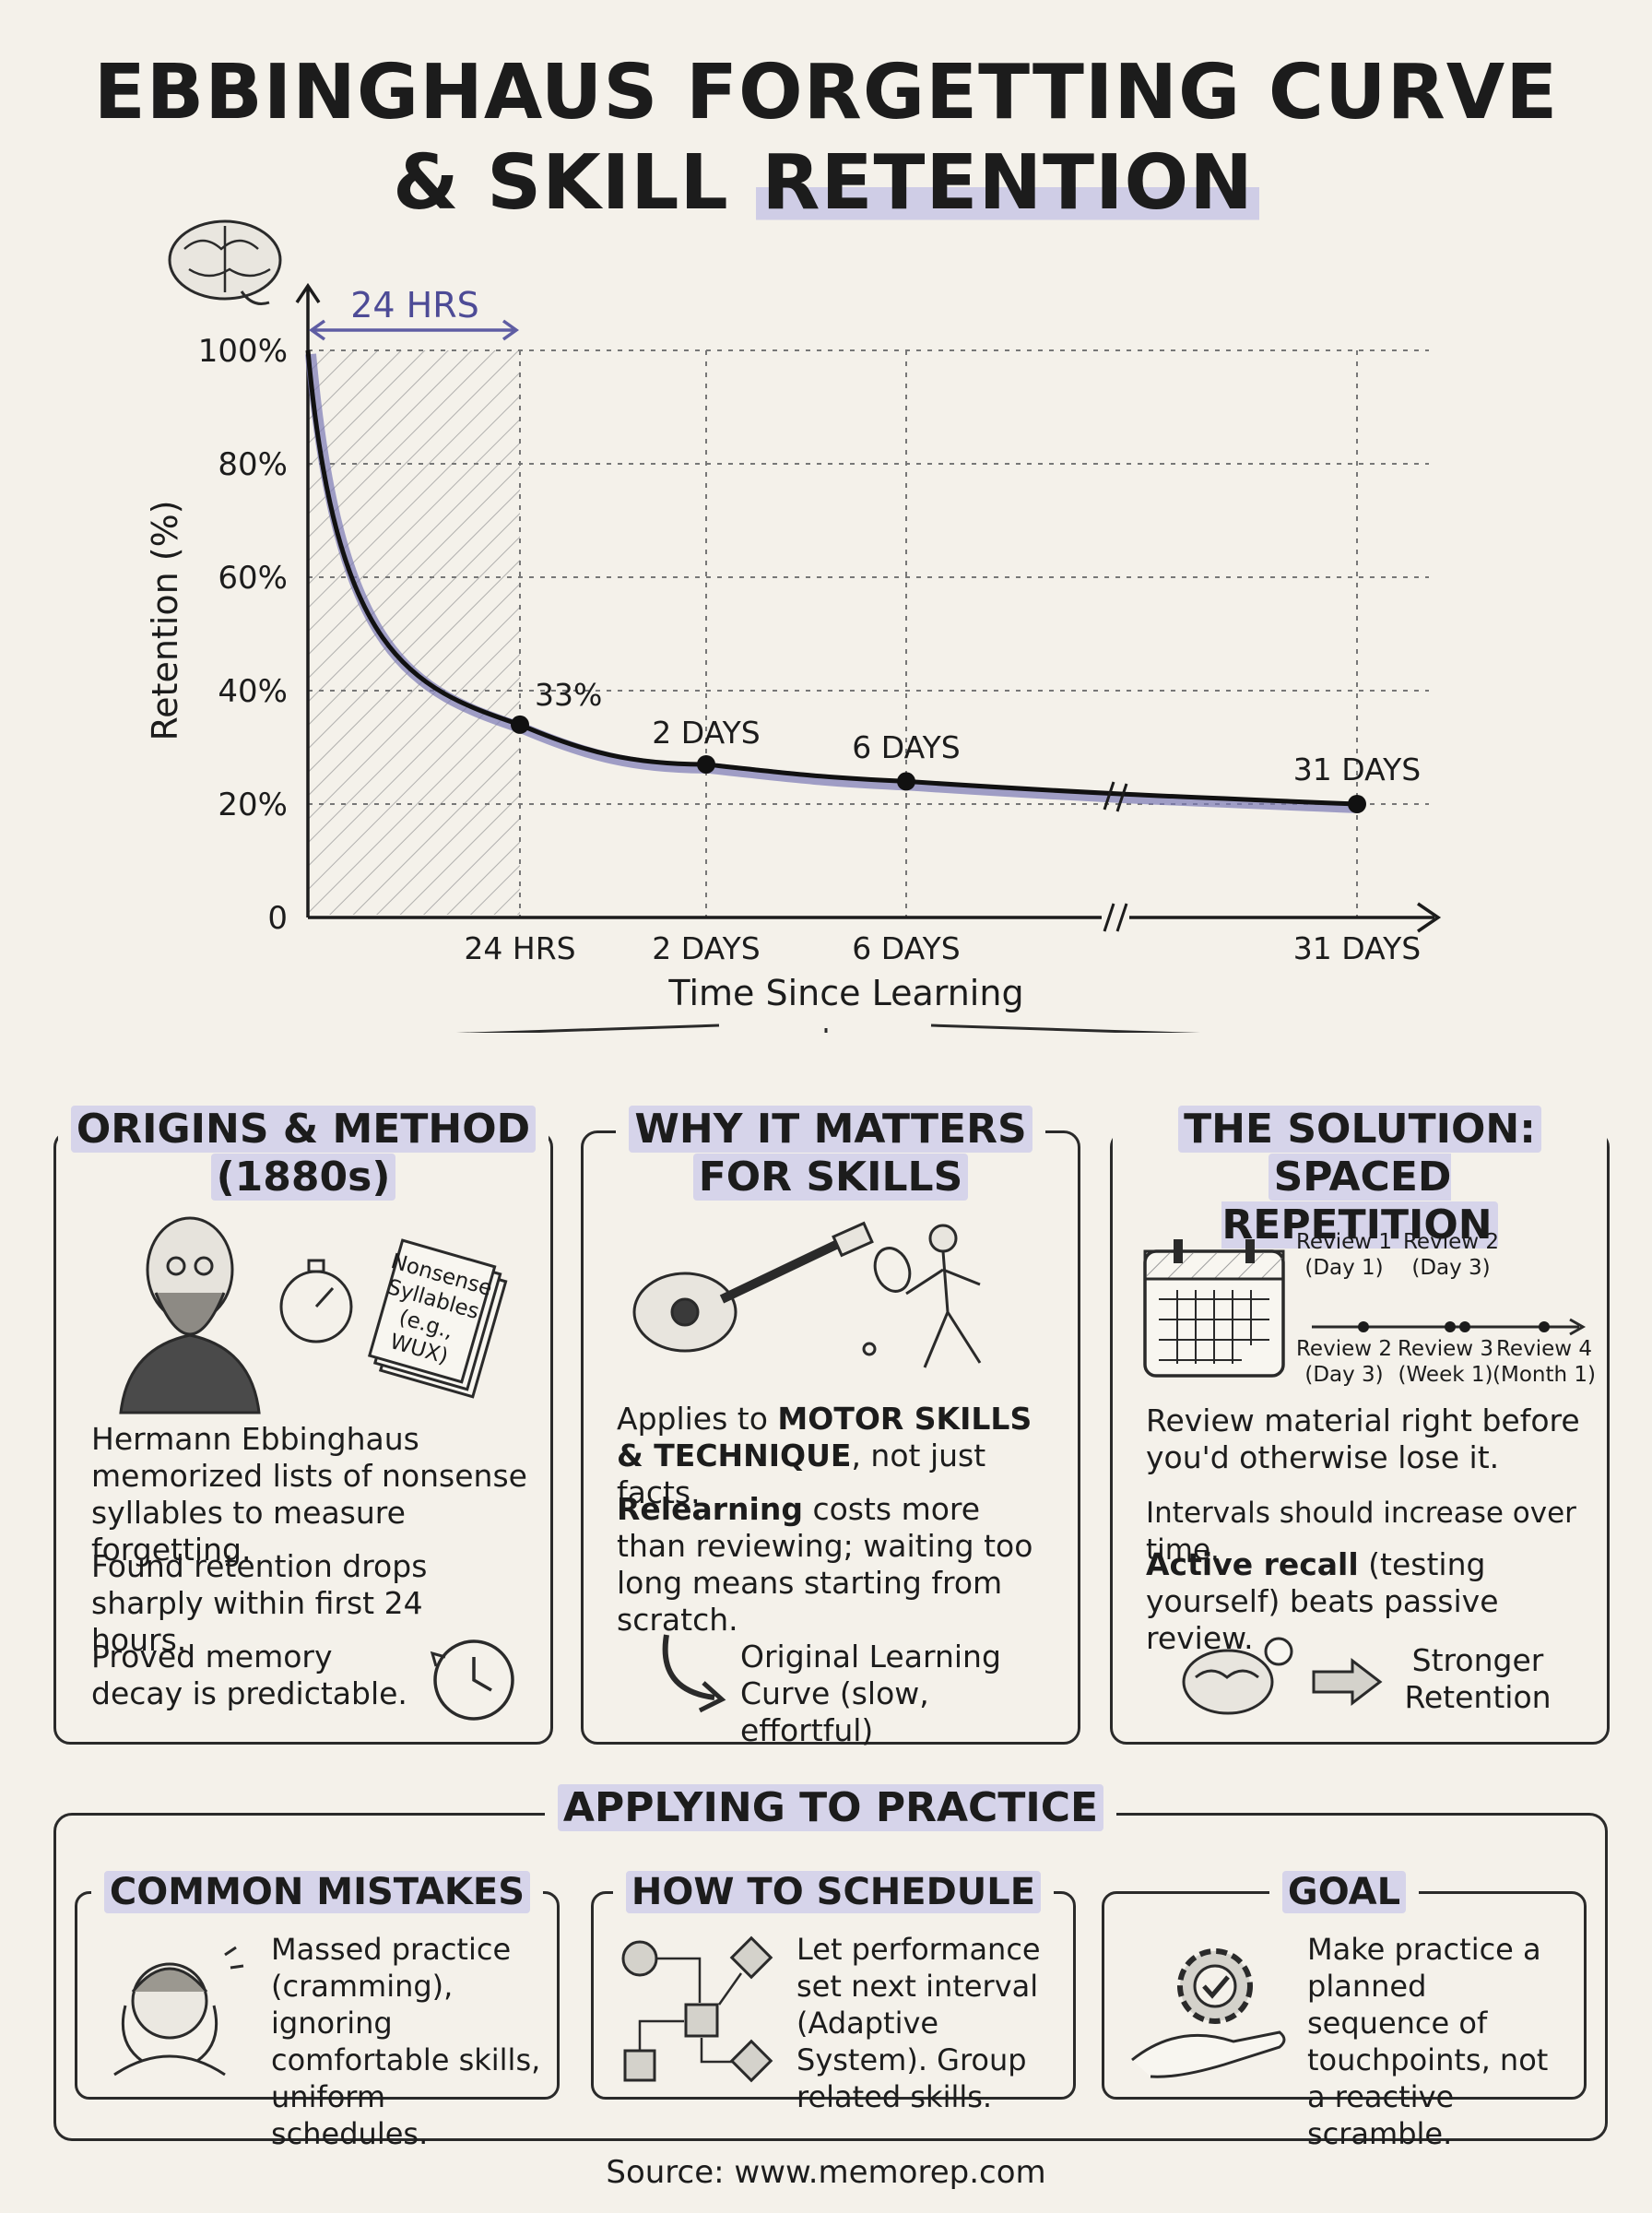  Describe the element at coordinates (801, 1474) in the screenshot. I see `why-text-1-c: , not just facts.` at that location.